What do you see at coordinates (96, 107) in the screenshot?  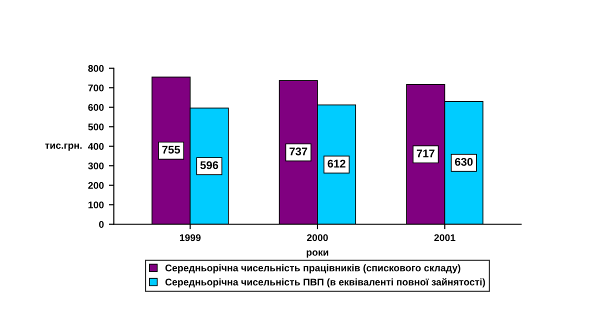 I see `y-tick-label: 600` at bounding box center [96, 107].